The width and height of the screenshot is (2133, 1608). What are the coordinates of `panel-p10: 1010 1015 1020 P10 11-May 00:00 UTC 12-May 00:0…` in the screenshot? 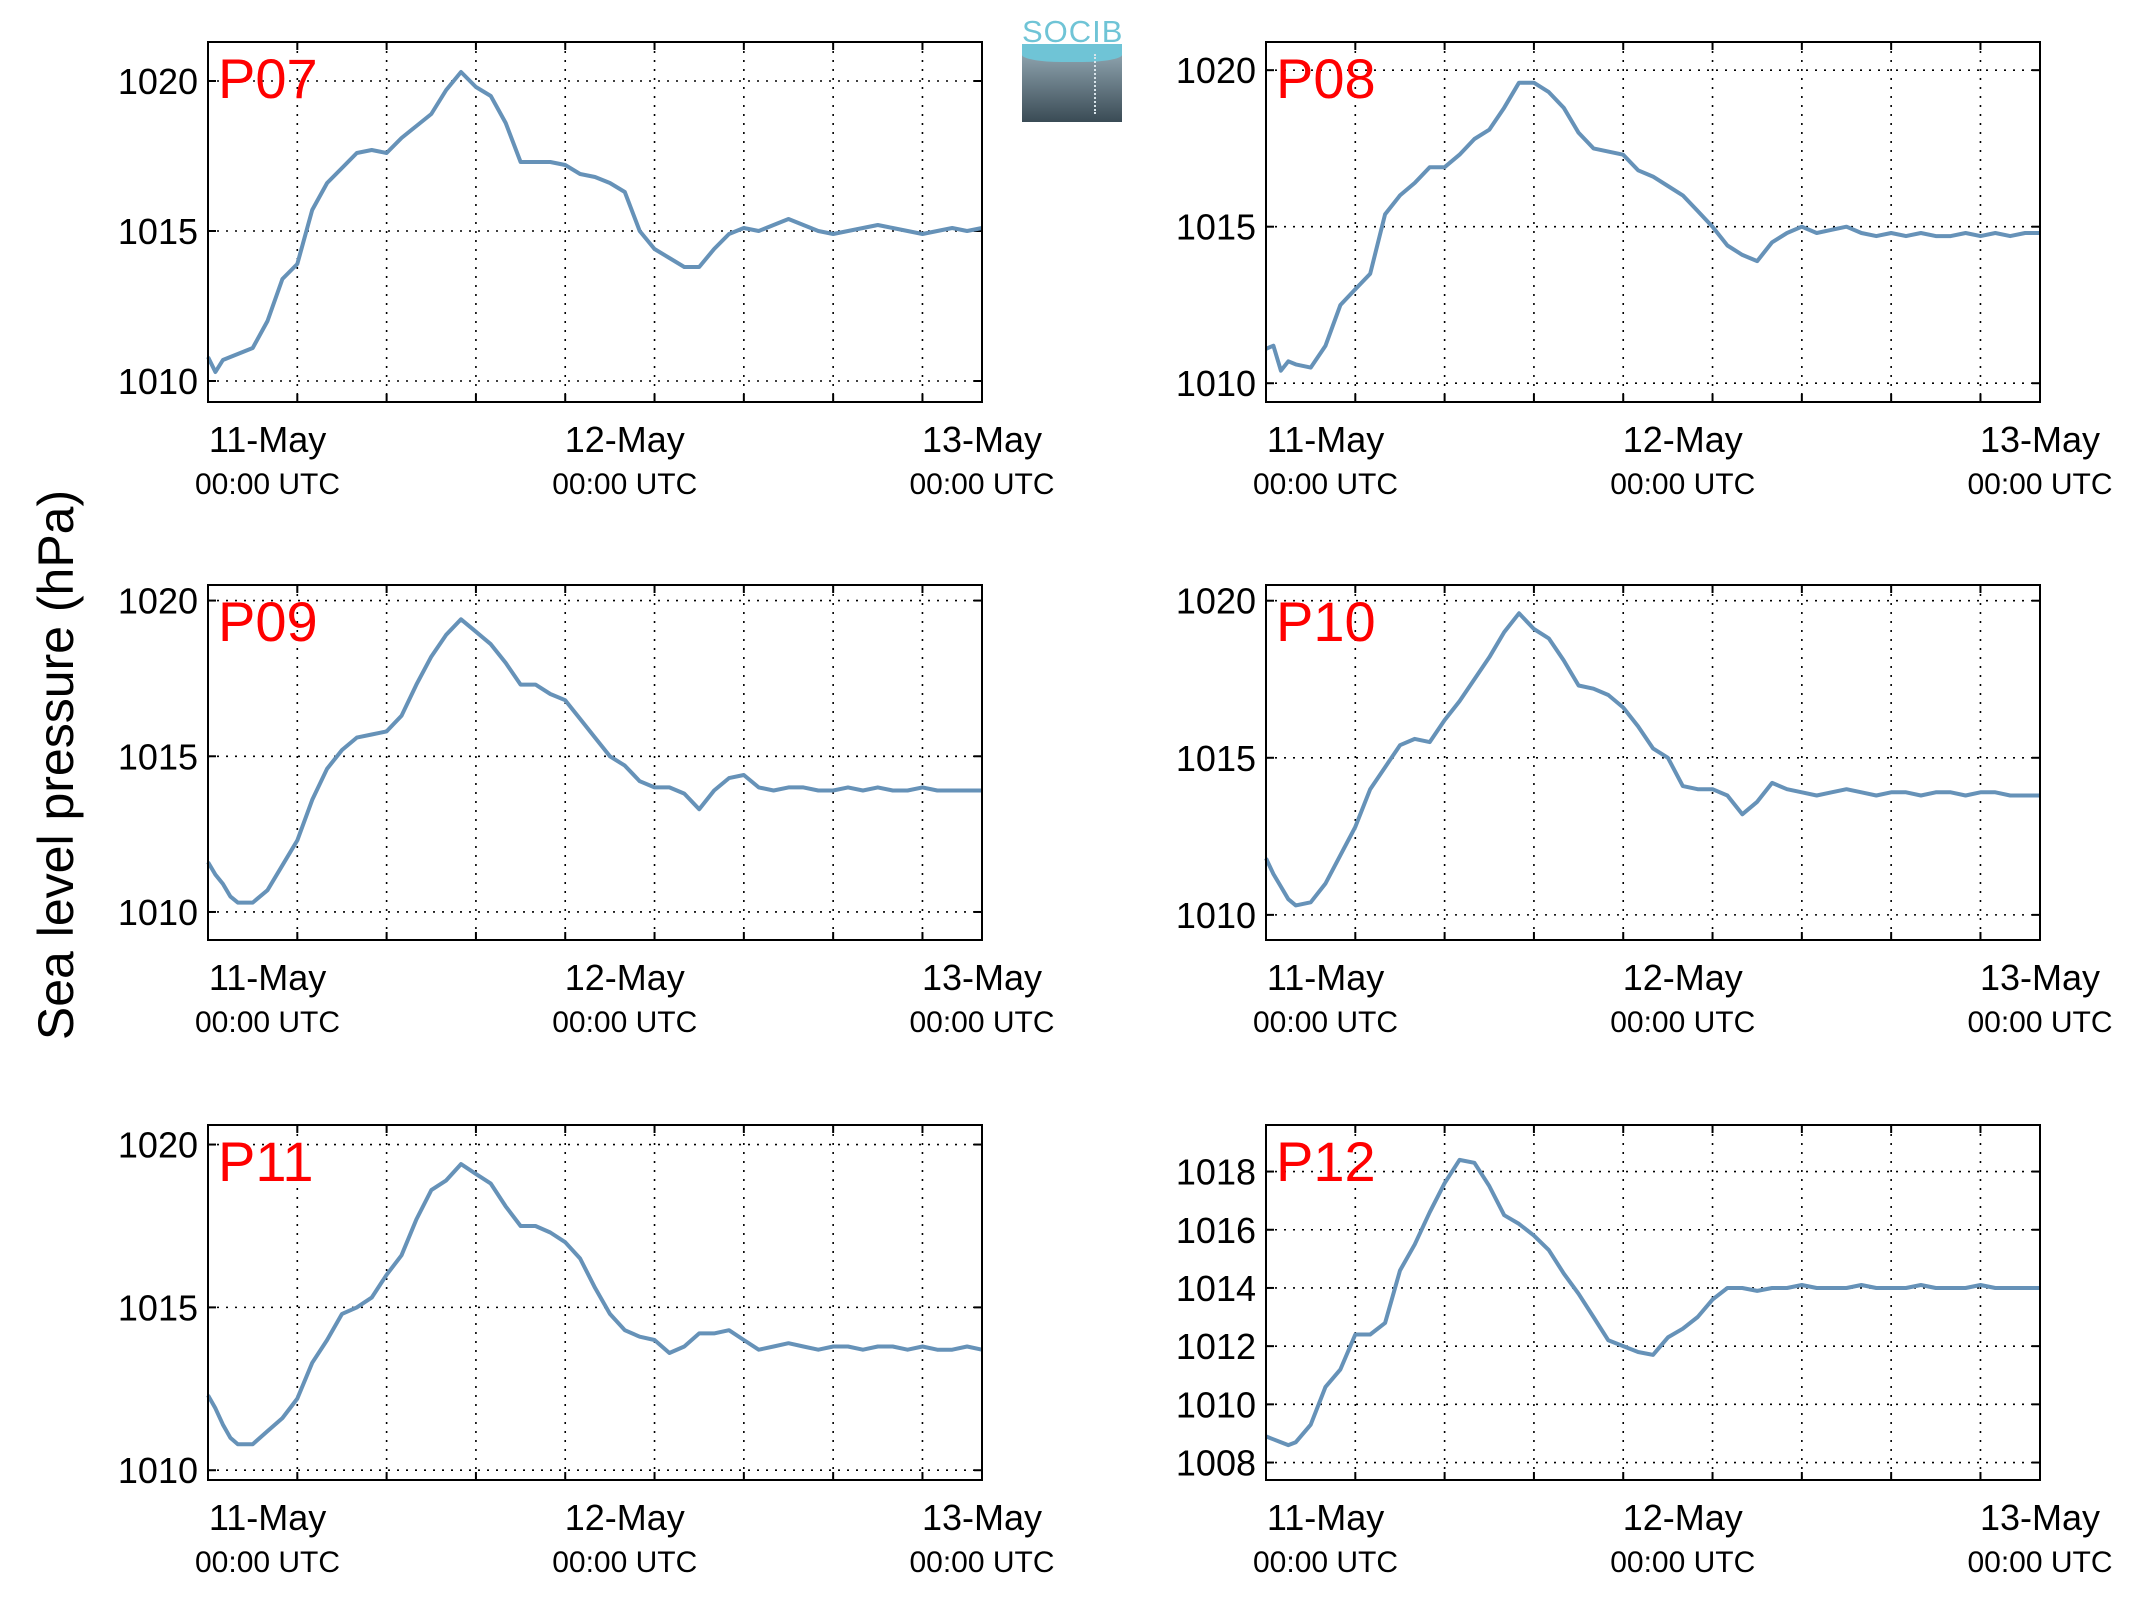 It's located at (1644, 810).